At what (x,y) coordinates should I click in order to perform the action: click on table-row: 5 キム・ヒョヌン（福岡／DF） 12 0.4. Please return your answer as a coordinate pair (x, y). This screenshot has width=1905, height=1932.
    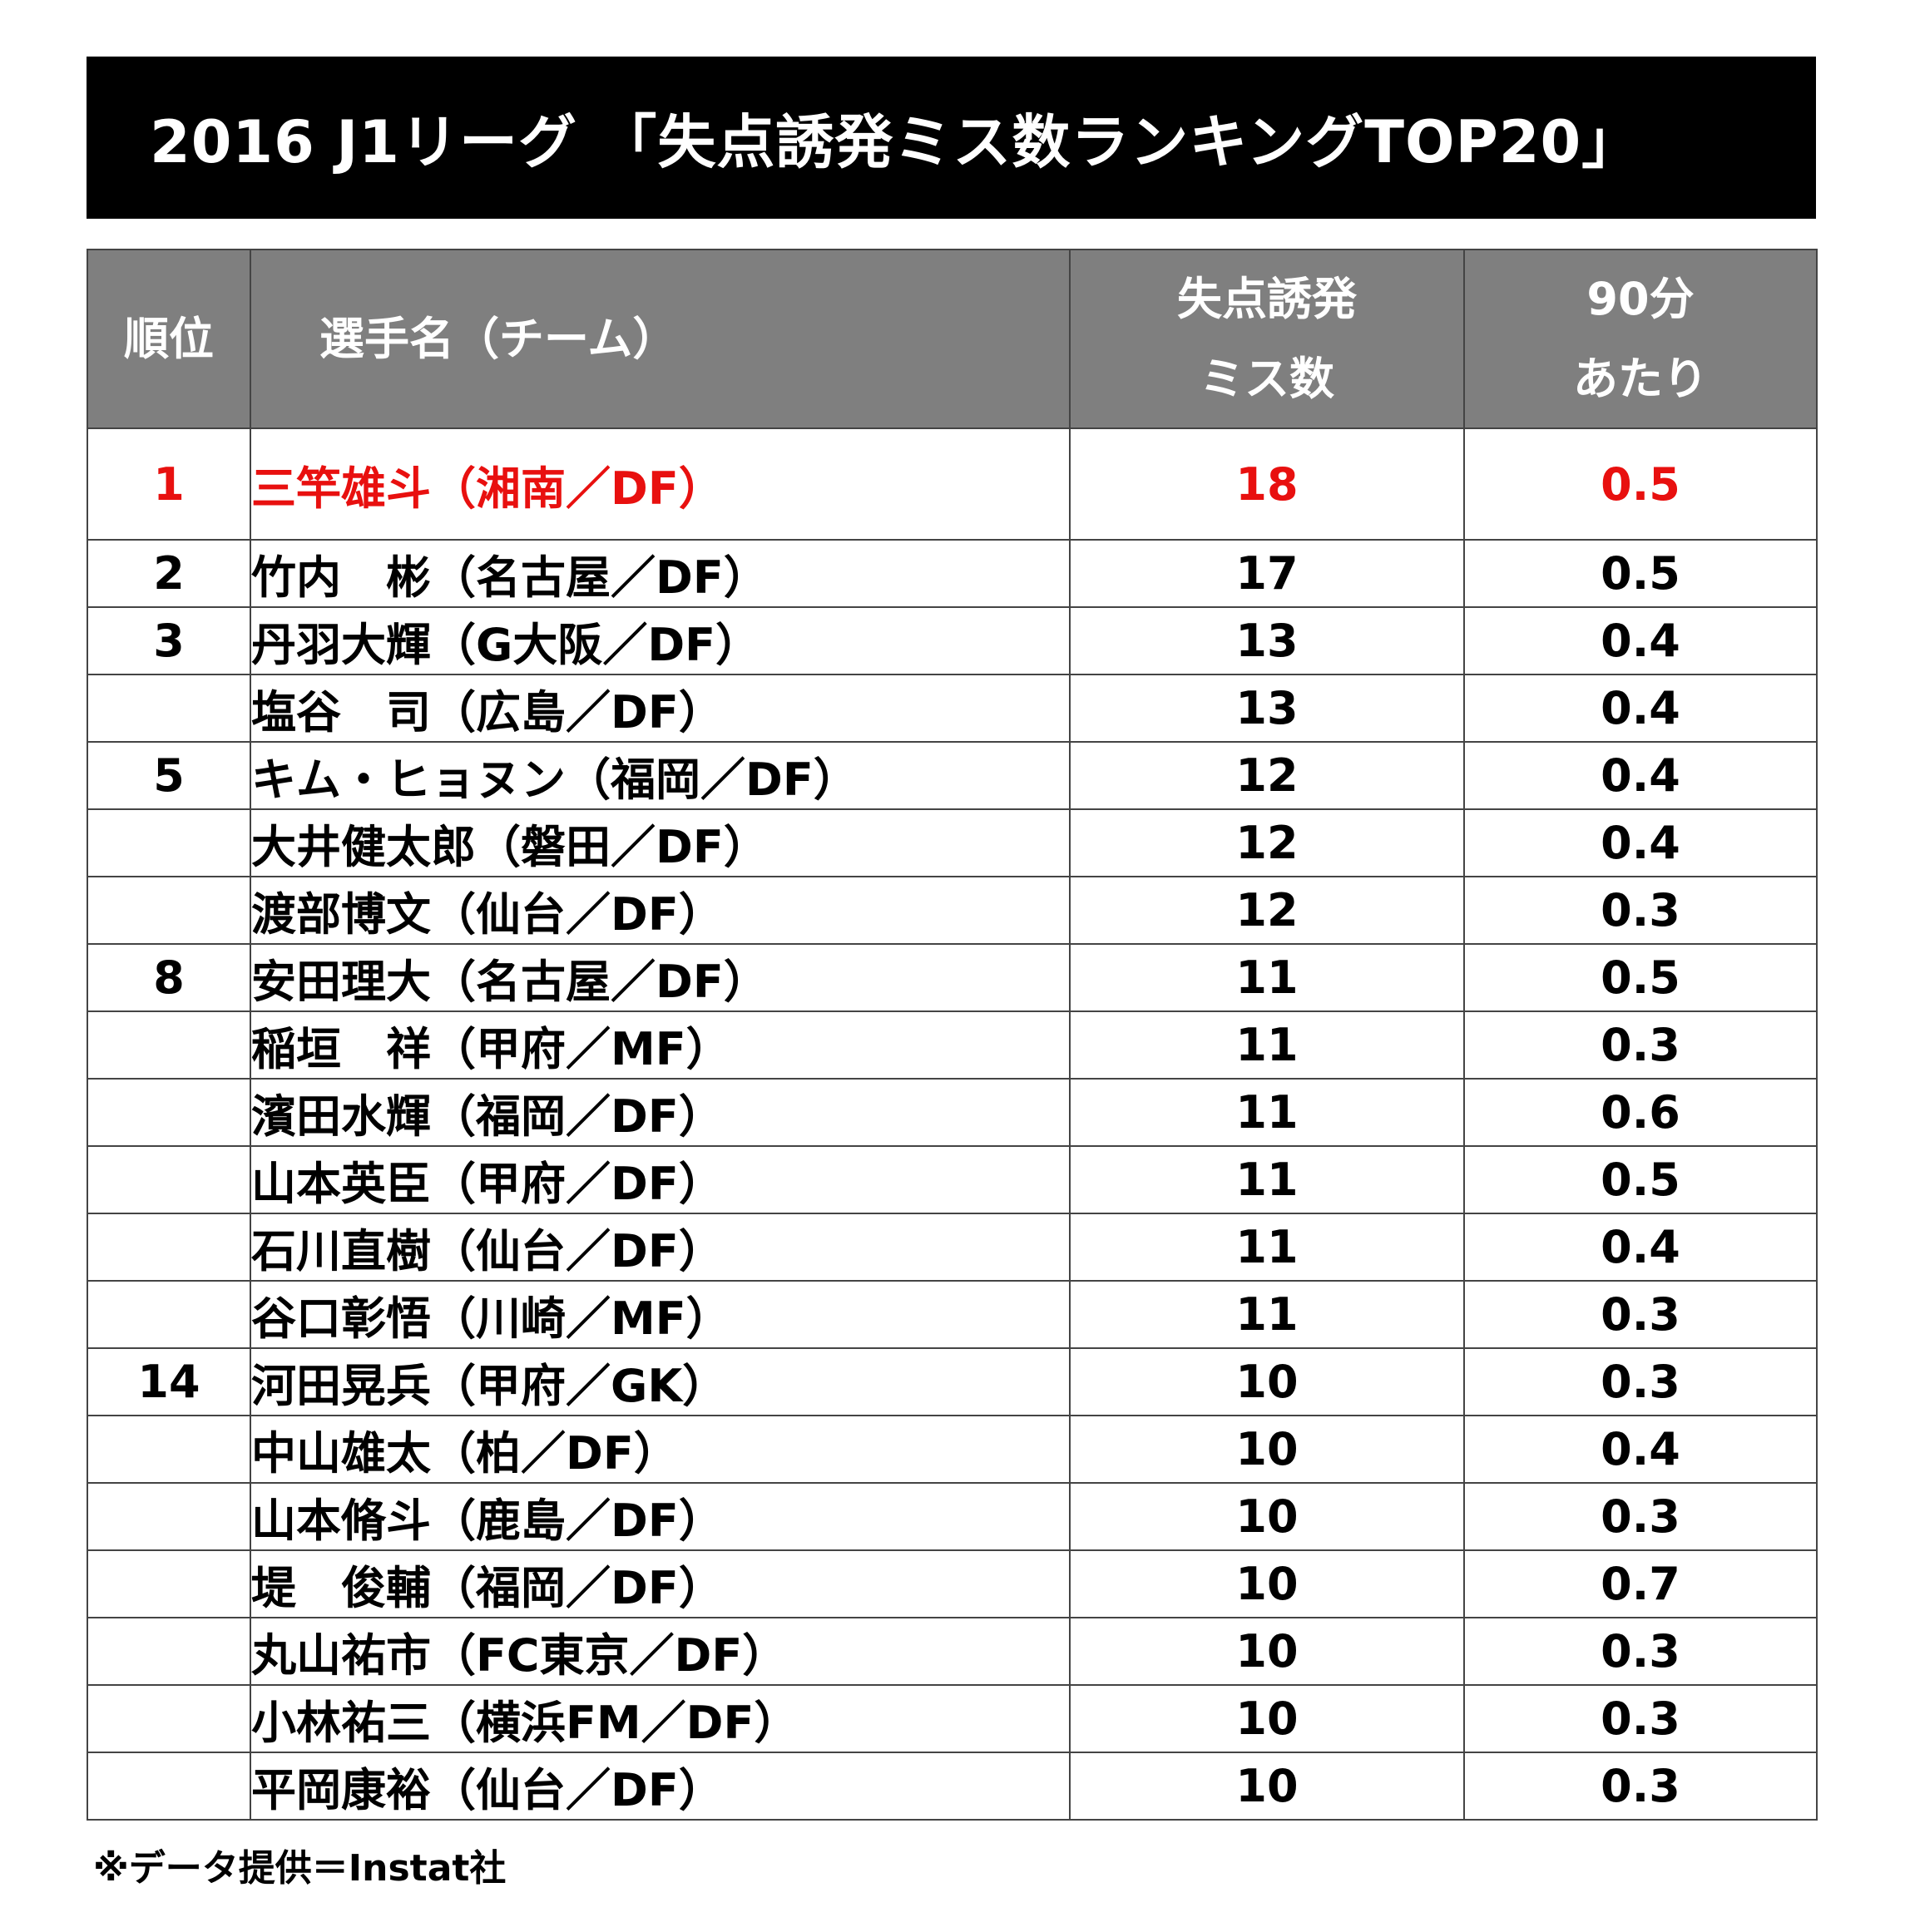
    Looking at the image, I should click on (952, 775).